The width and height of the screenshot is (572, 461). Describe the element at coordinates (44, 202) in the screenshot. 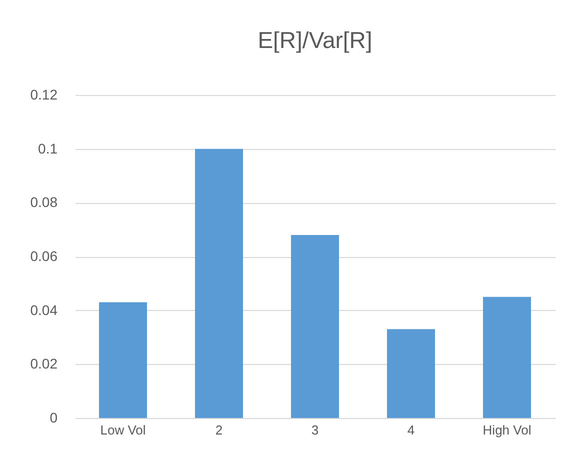

I see `y-tick-label: 0.08` at that location.